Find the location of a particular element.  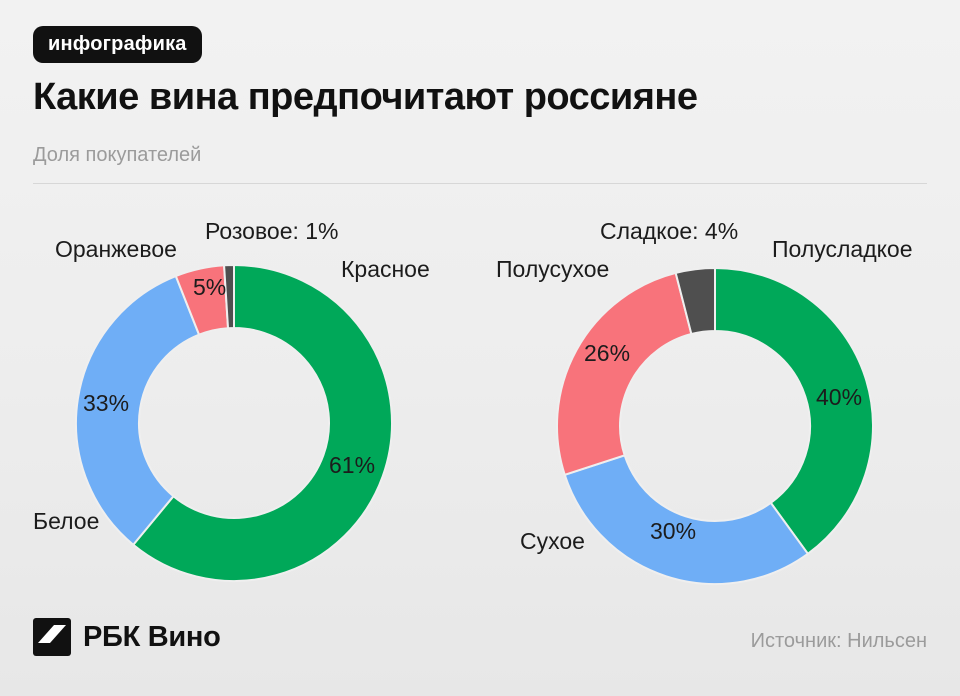

percent-label-semisweet: 40% is located at coordinates (839, 397).